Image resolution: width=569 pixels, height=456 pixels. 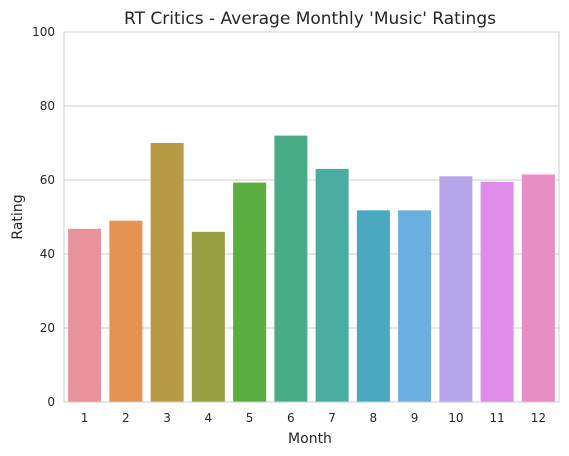 I want to click on y-tick-label: 100, so click(x=43, y=32).